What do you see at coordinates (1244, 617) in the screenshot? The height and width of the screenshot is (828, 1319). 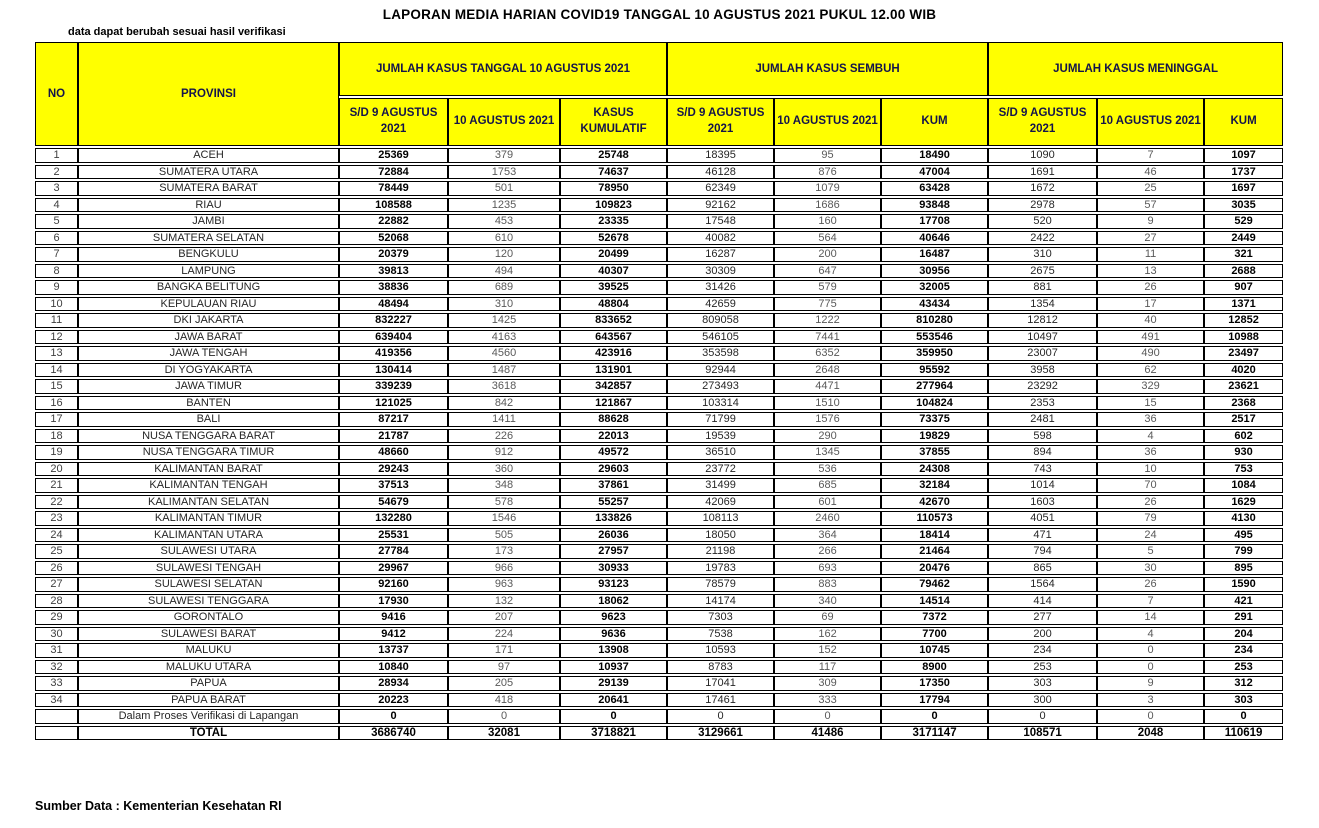 I see `meninggal-kum-cell: 291` at bounding box center [1244, 617].